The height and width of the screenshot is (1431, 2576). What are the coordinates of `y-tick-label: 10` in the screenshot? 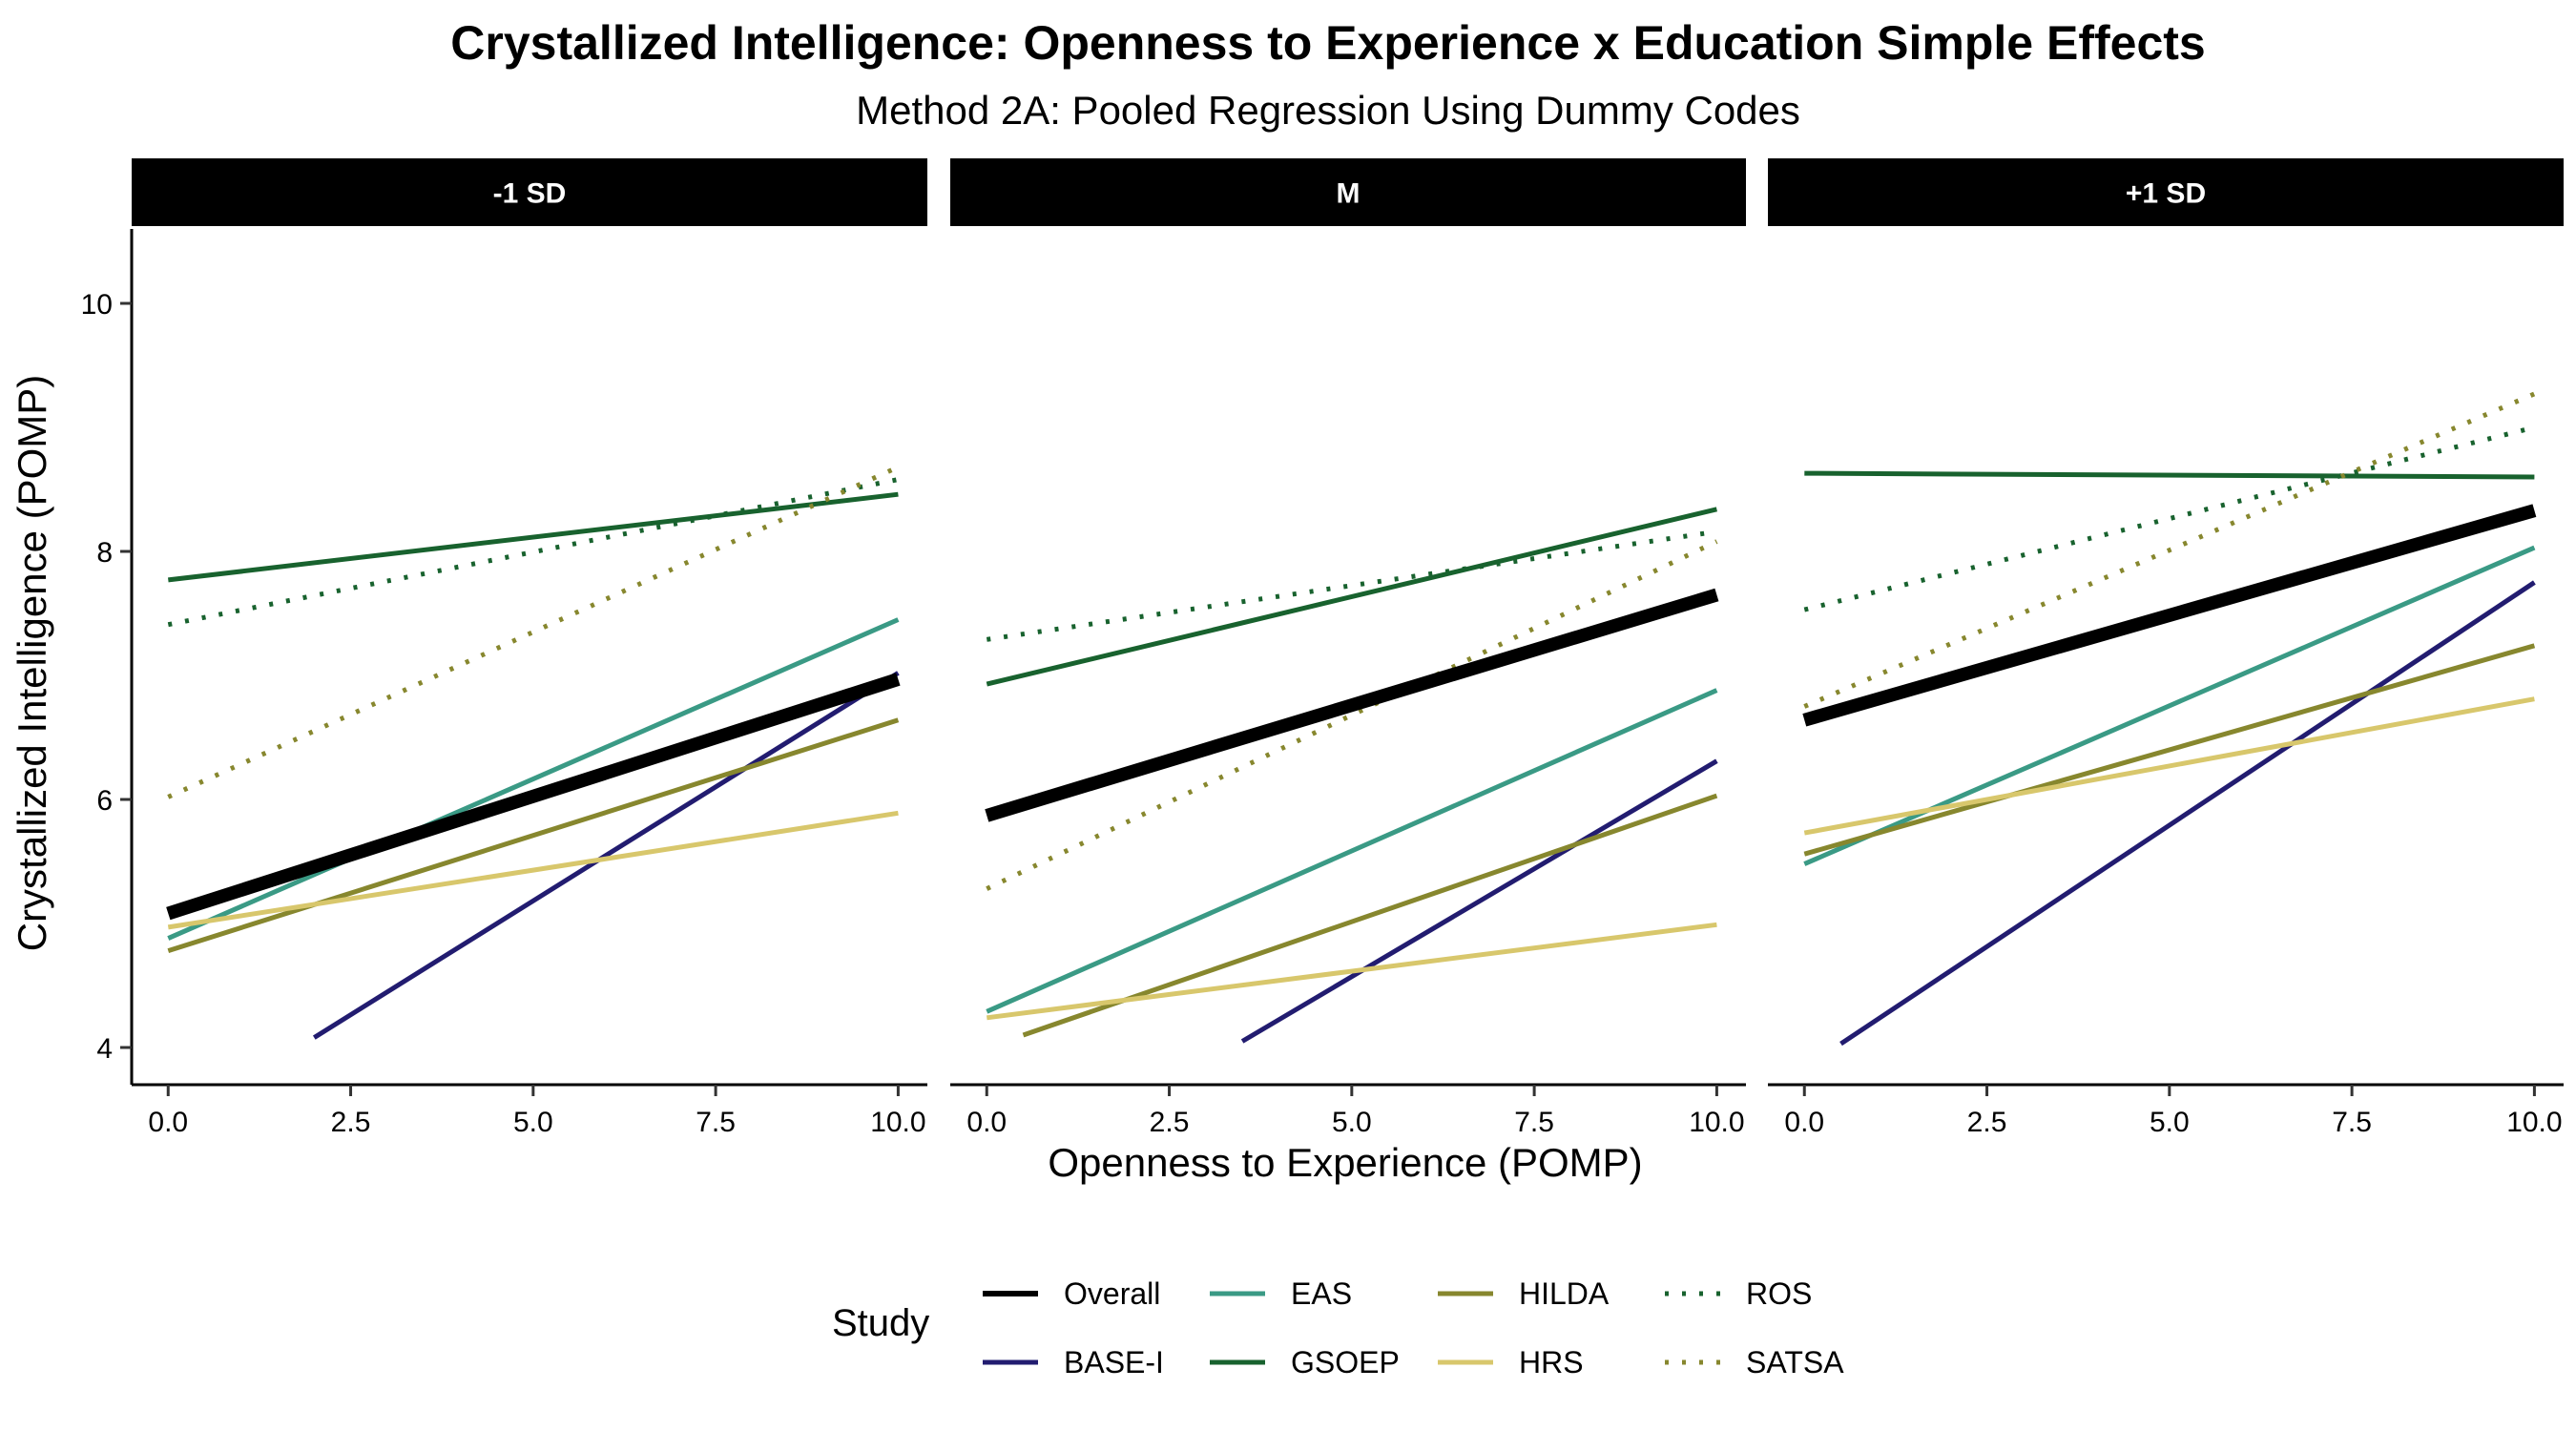 It's located at (97, 305).